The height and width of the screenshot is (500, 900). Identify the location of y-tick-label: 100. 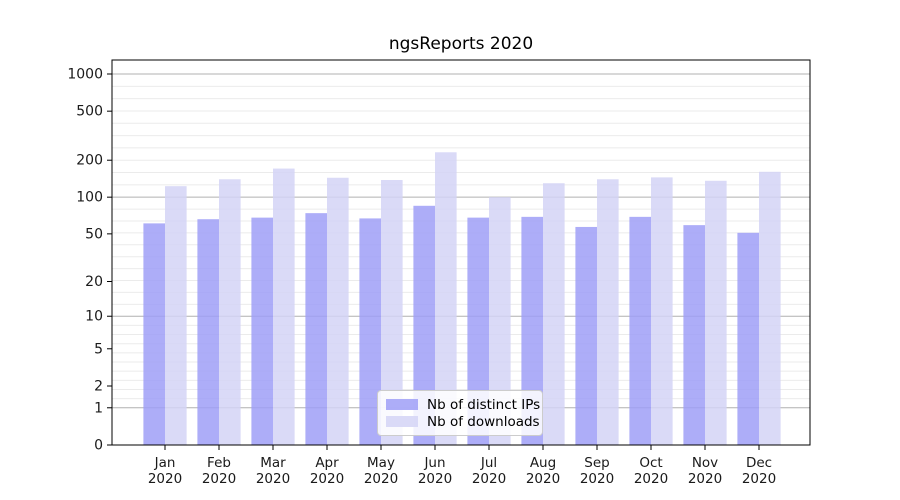
(89, 198).